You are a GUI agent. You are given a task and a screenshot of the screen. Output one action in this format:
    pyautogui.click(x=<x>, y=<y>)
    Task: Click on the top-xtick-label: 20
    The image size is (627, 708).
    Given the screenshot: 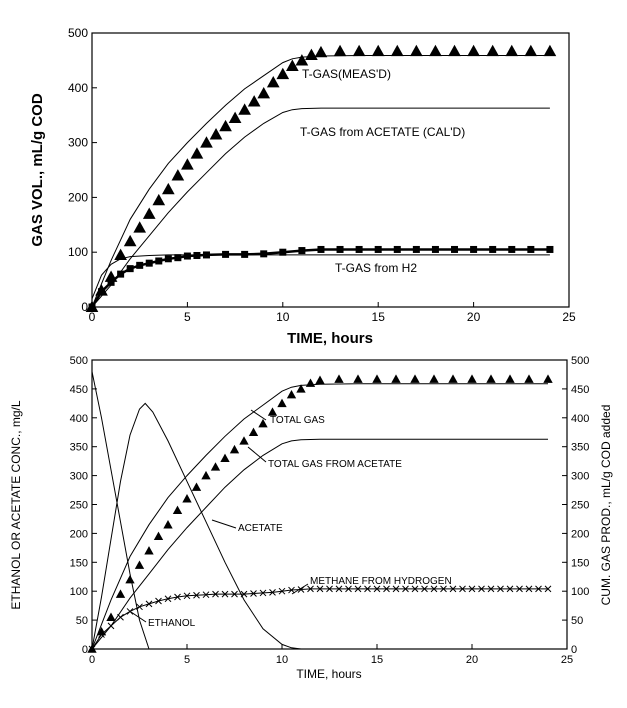 What is the action you would take?
    pyautogui.click(x=474, y=317)
    